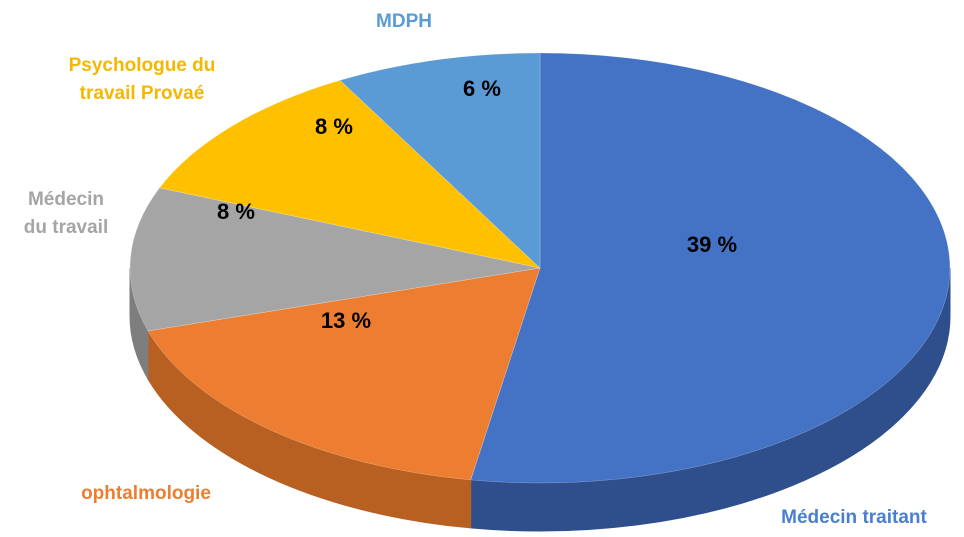 The image size is (964, 537). Describe the element at coordinates (334, 126) in the screenshot. I see `pct-label-psychologue-du-travail-provae: 8 %` at that location.